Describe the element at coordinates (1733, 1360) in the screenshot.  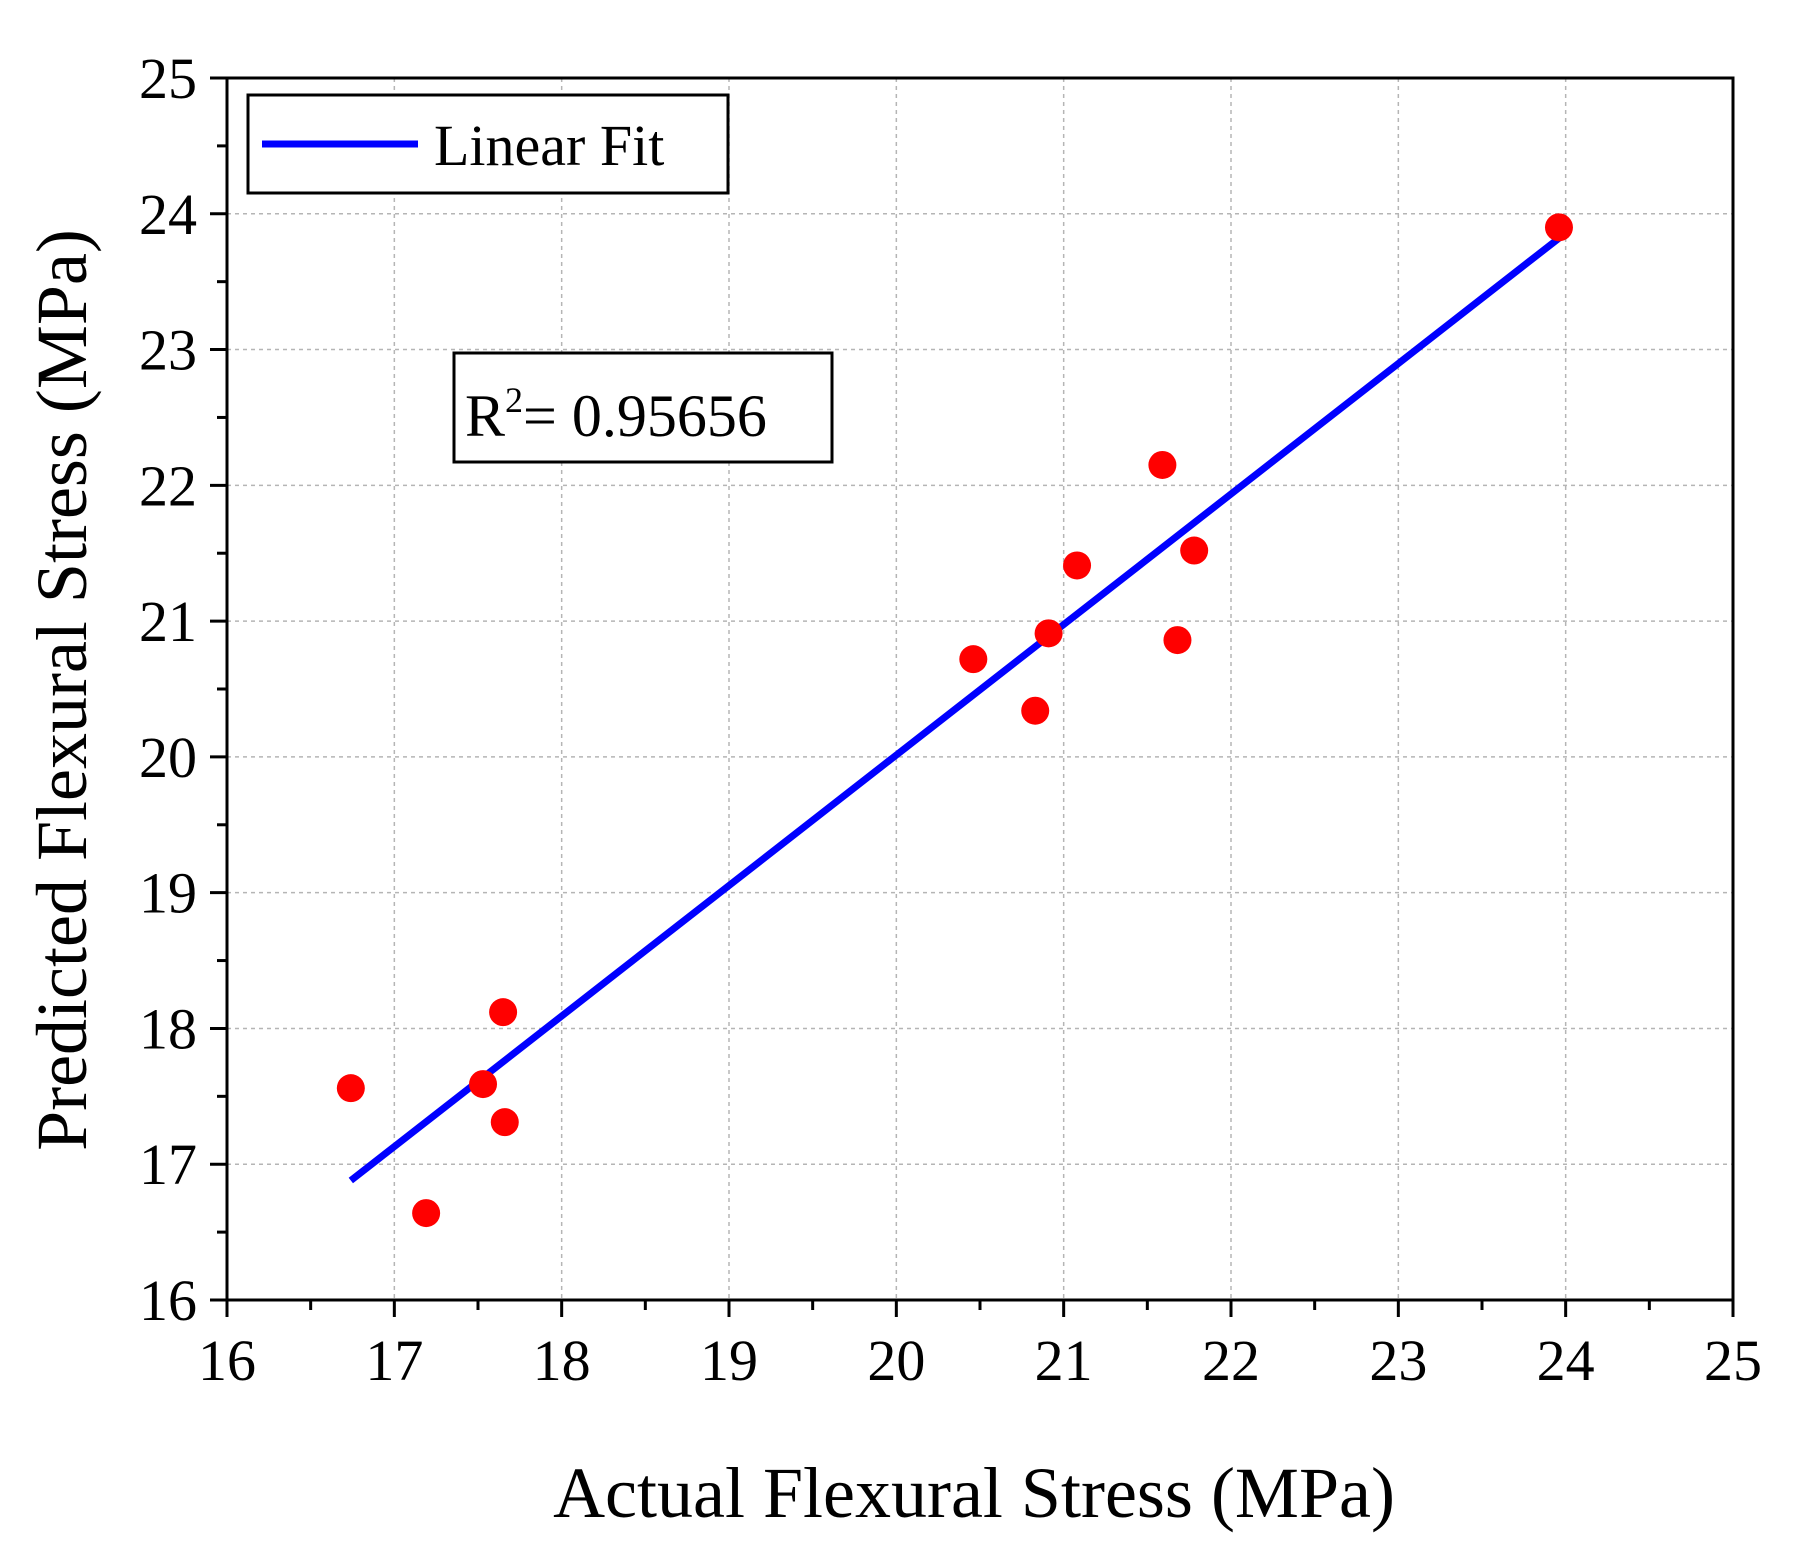
I see `x-tick-label: 25` at that location.